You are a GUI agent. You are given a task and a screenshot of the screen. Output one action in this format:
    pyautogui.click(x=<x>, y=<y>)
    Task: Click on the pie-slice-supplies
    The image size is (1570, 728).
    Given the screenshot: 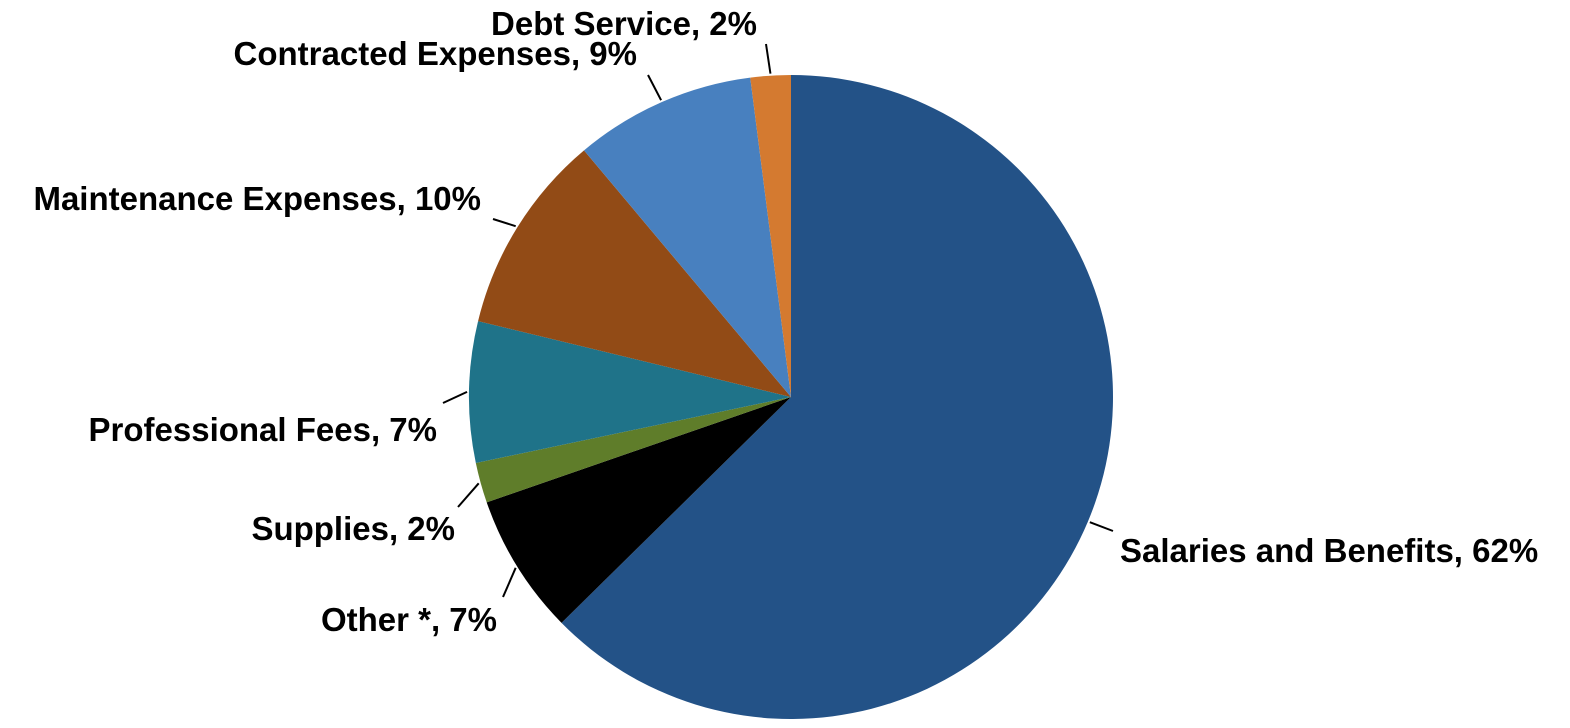 What is the action you would take?
    pyautogui.click(x=633, y=450)
    